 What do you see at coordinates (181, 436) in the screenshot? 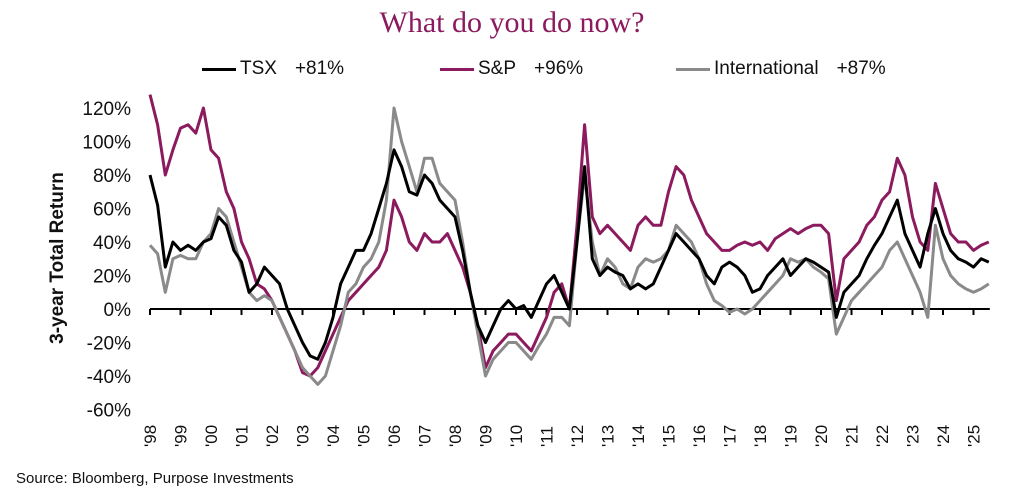
I see `x-tick-label: '99` at bounding box center [181, 436].